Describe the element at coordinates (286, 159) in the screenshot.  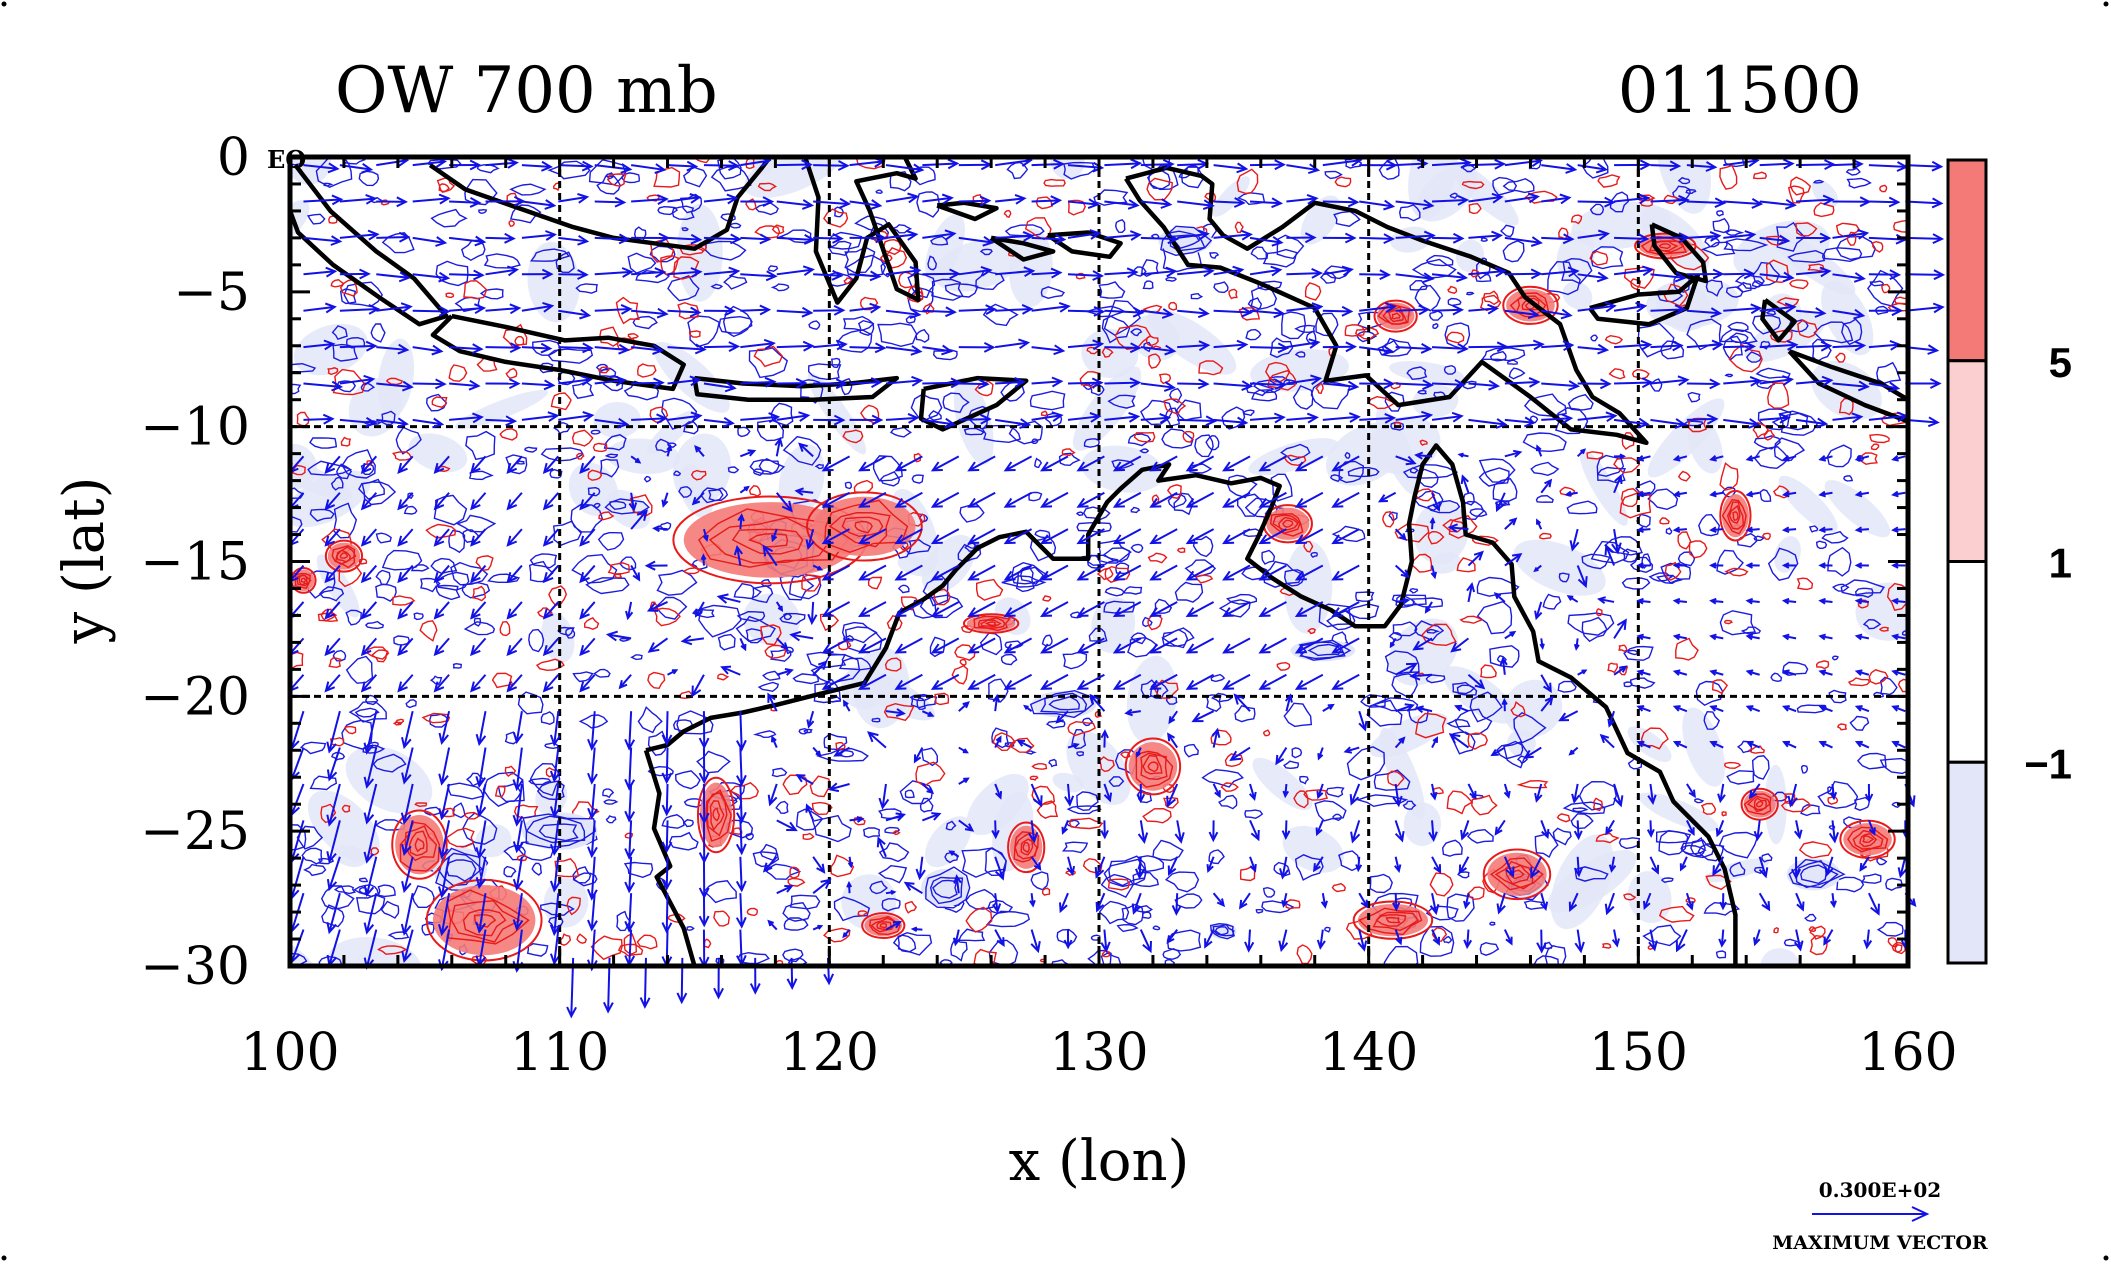
I see `equator-label: EQ` at that location.